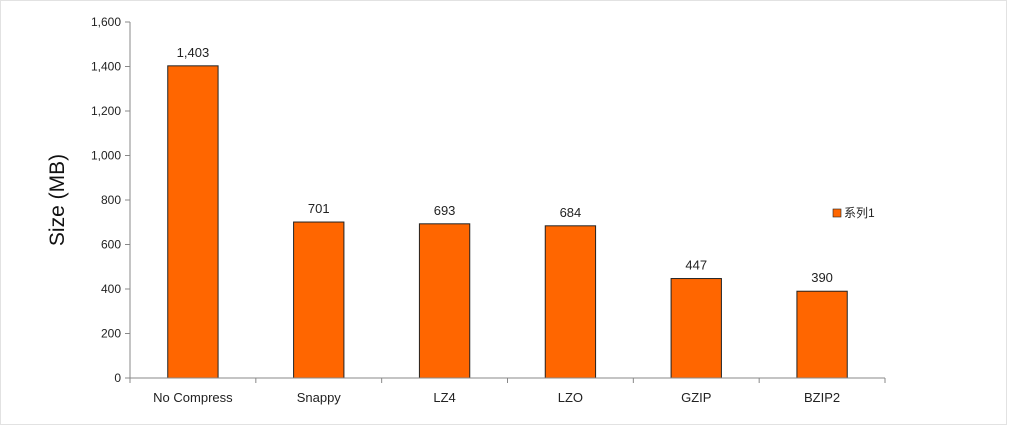 This screenshot has height=427, width=1009. Describe the element at coordinates (837, 213) in the screenshot. I see `legend-swatch` at that location.